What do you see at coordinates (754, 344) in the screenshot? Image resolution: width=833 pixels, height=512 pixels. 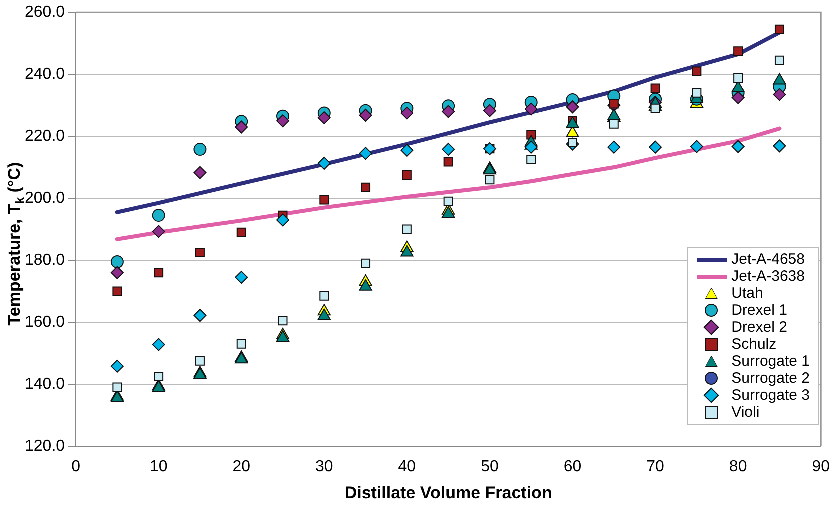 I see `legend-label: Schulz` at bounding box center [754, 344].